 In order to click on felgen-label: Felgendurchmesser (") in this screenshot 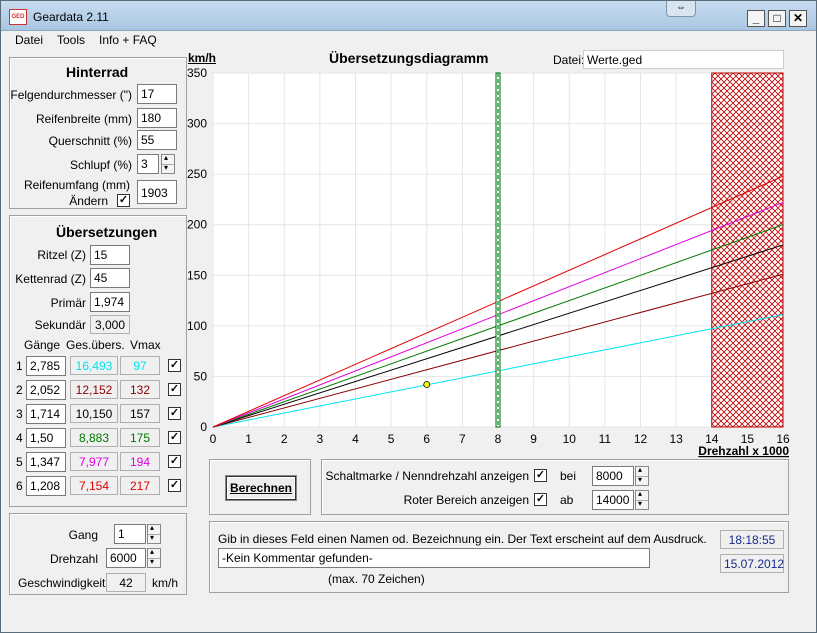, I will do `click(71, 95)`.